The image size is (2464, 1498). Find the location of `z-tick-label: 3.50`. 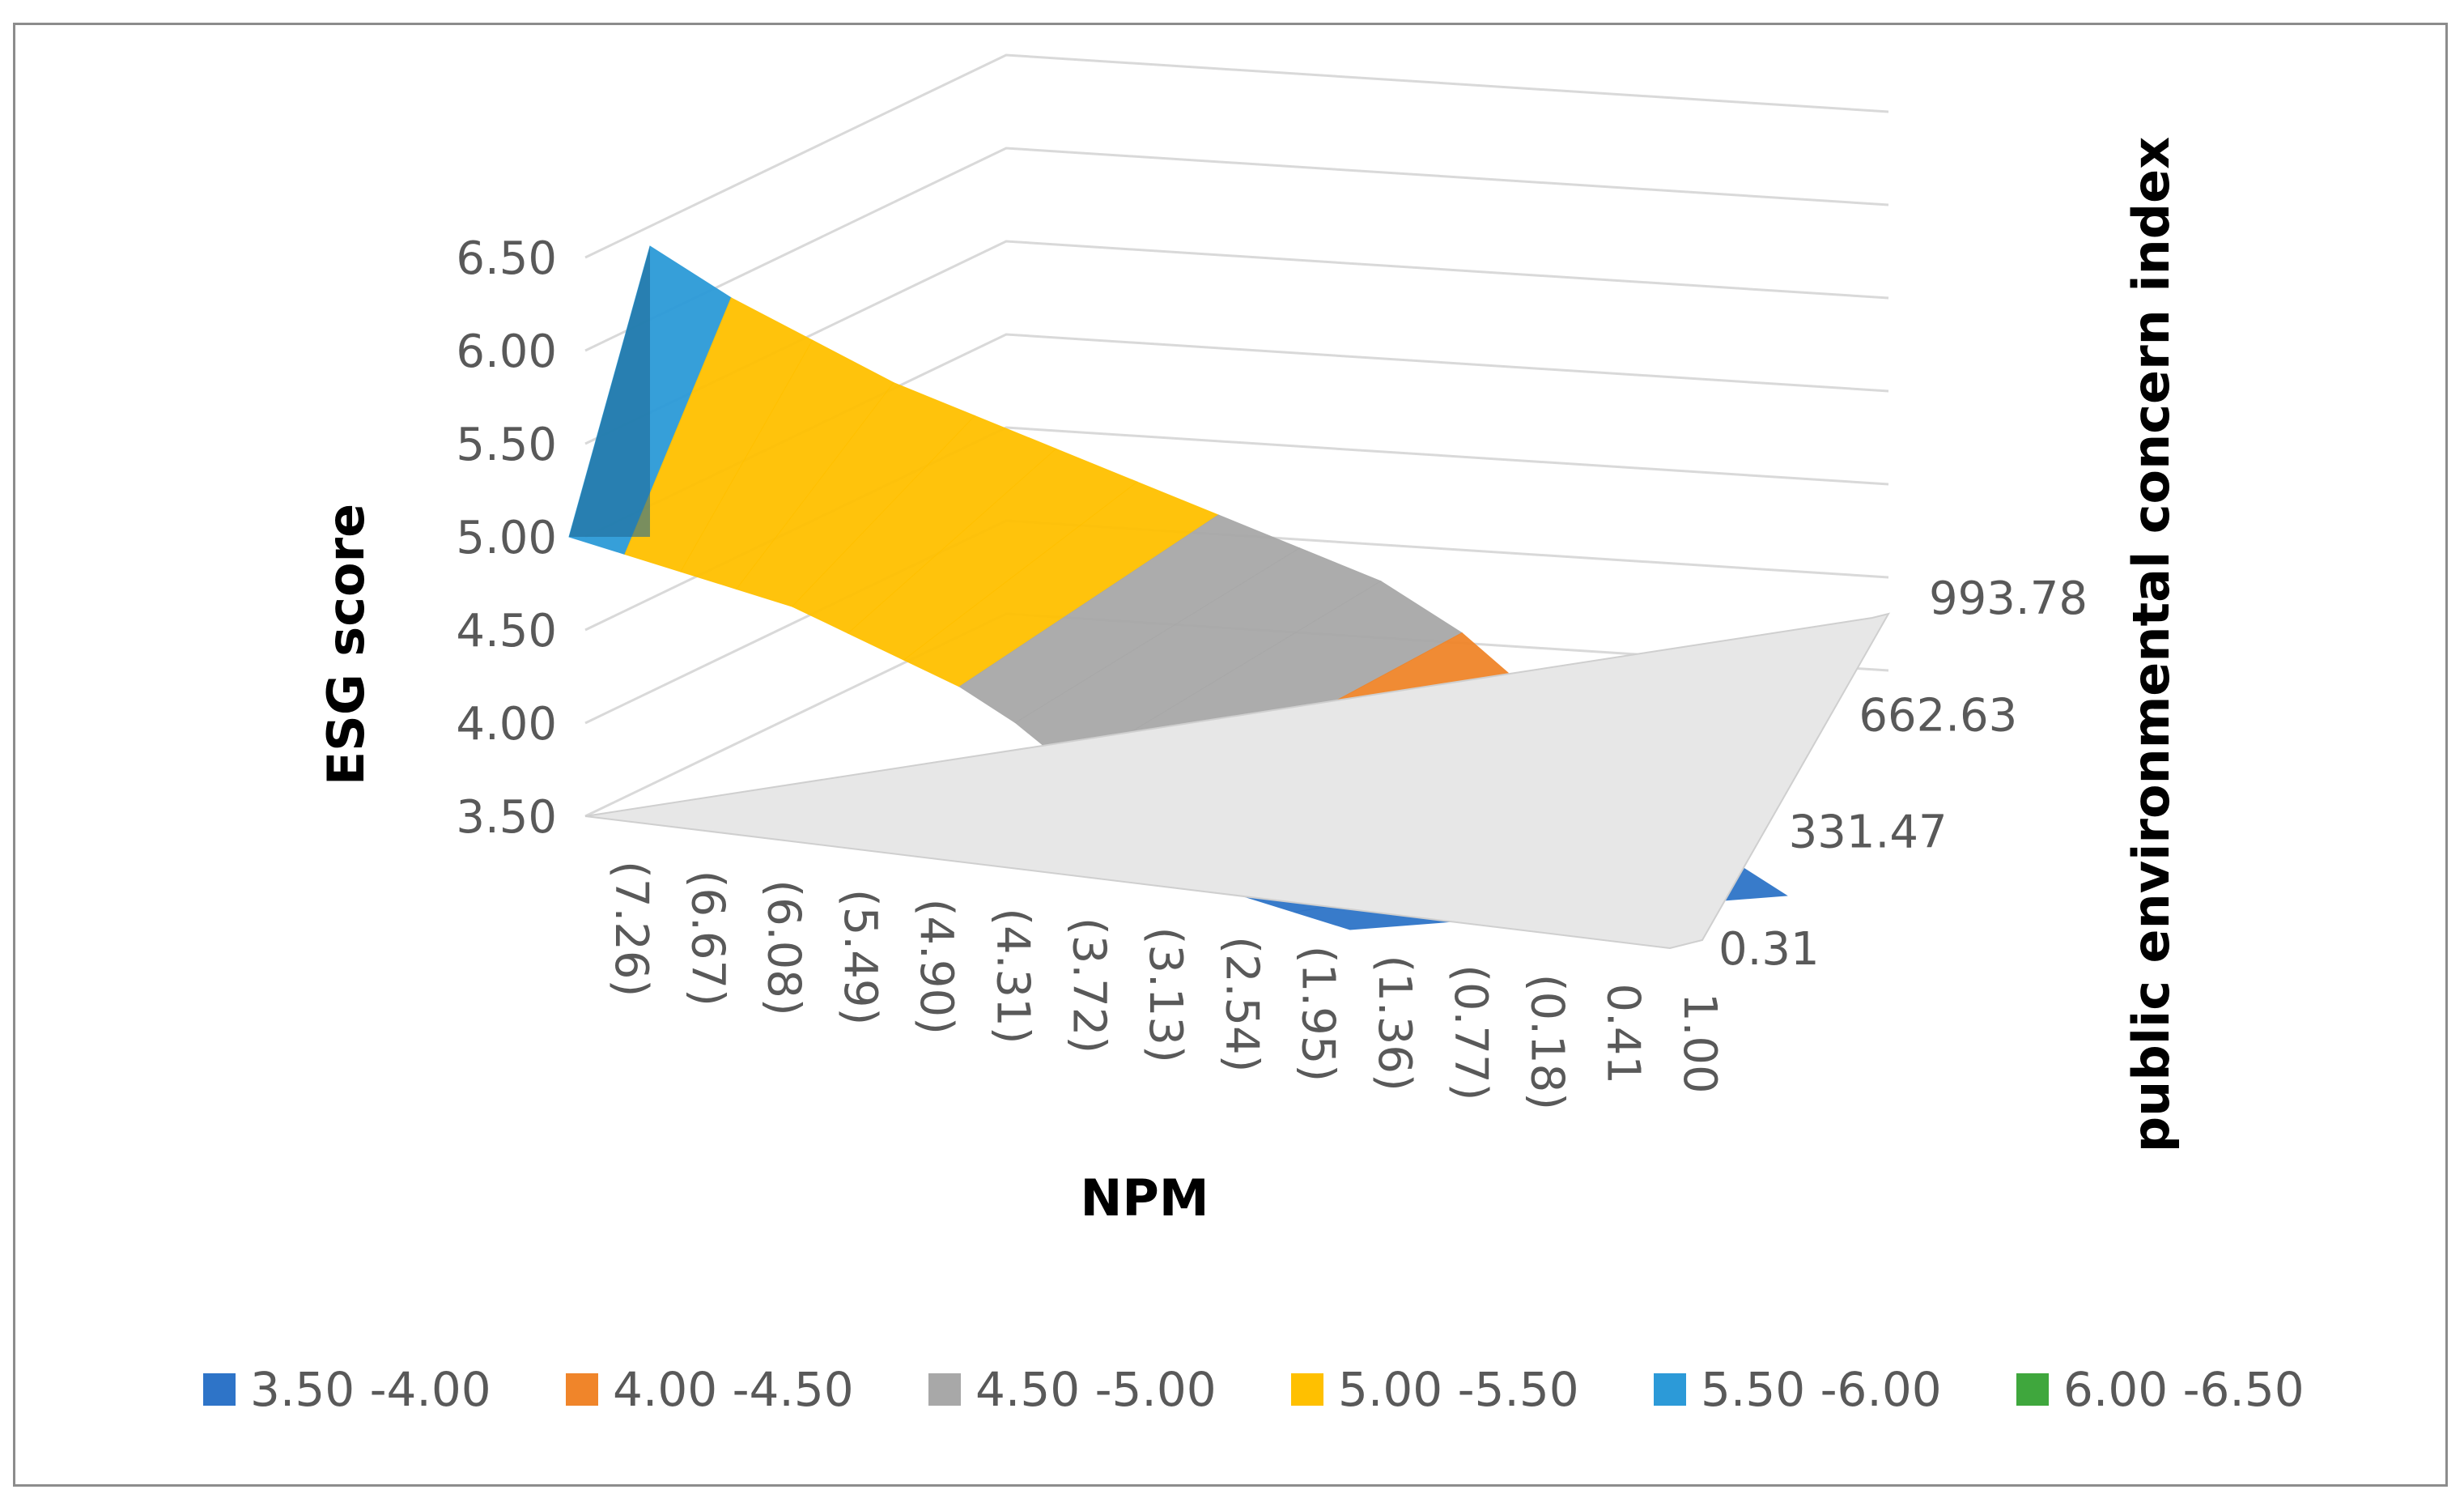

z-tick-label: 3.50 is located at coordinates (507, 817).